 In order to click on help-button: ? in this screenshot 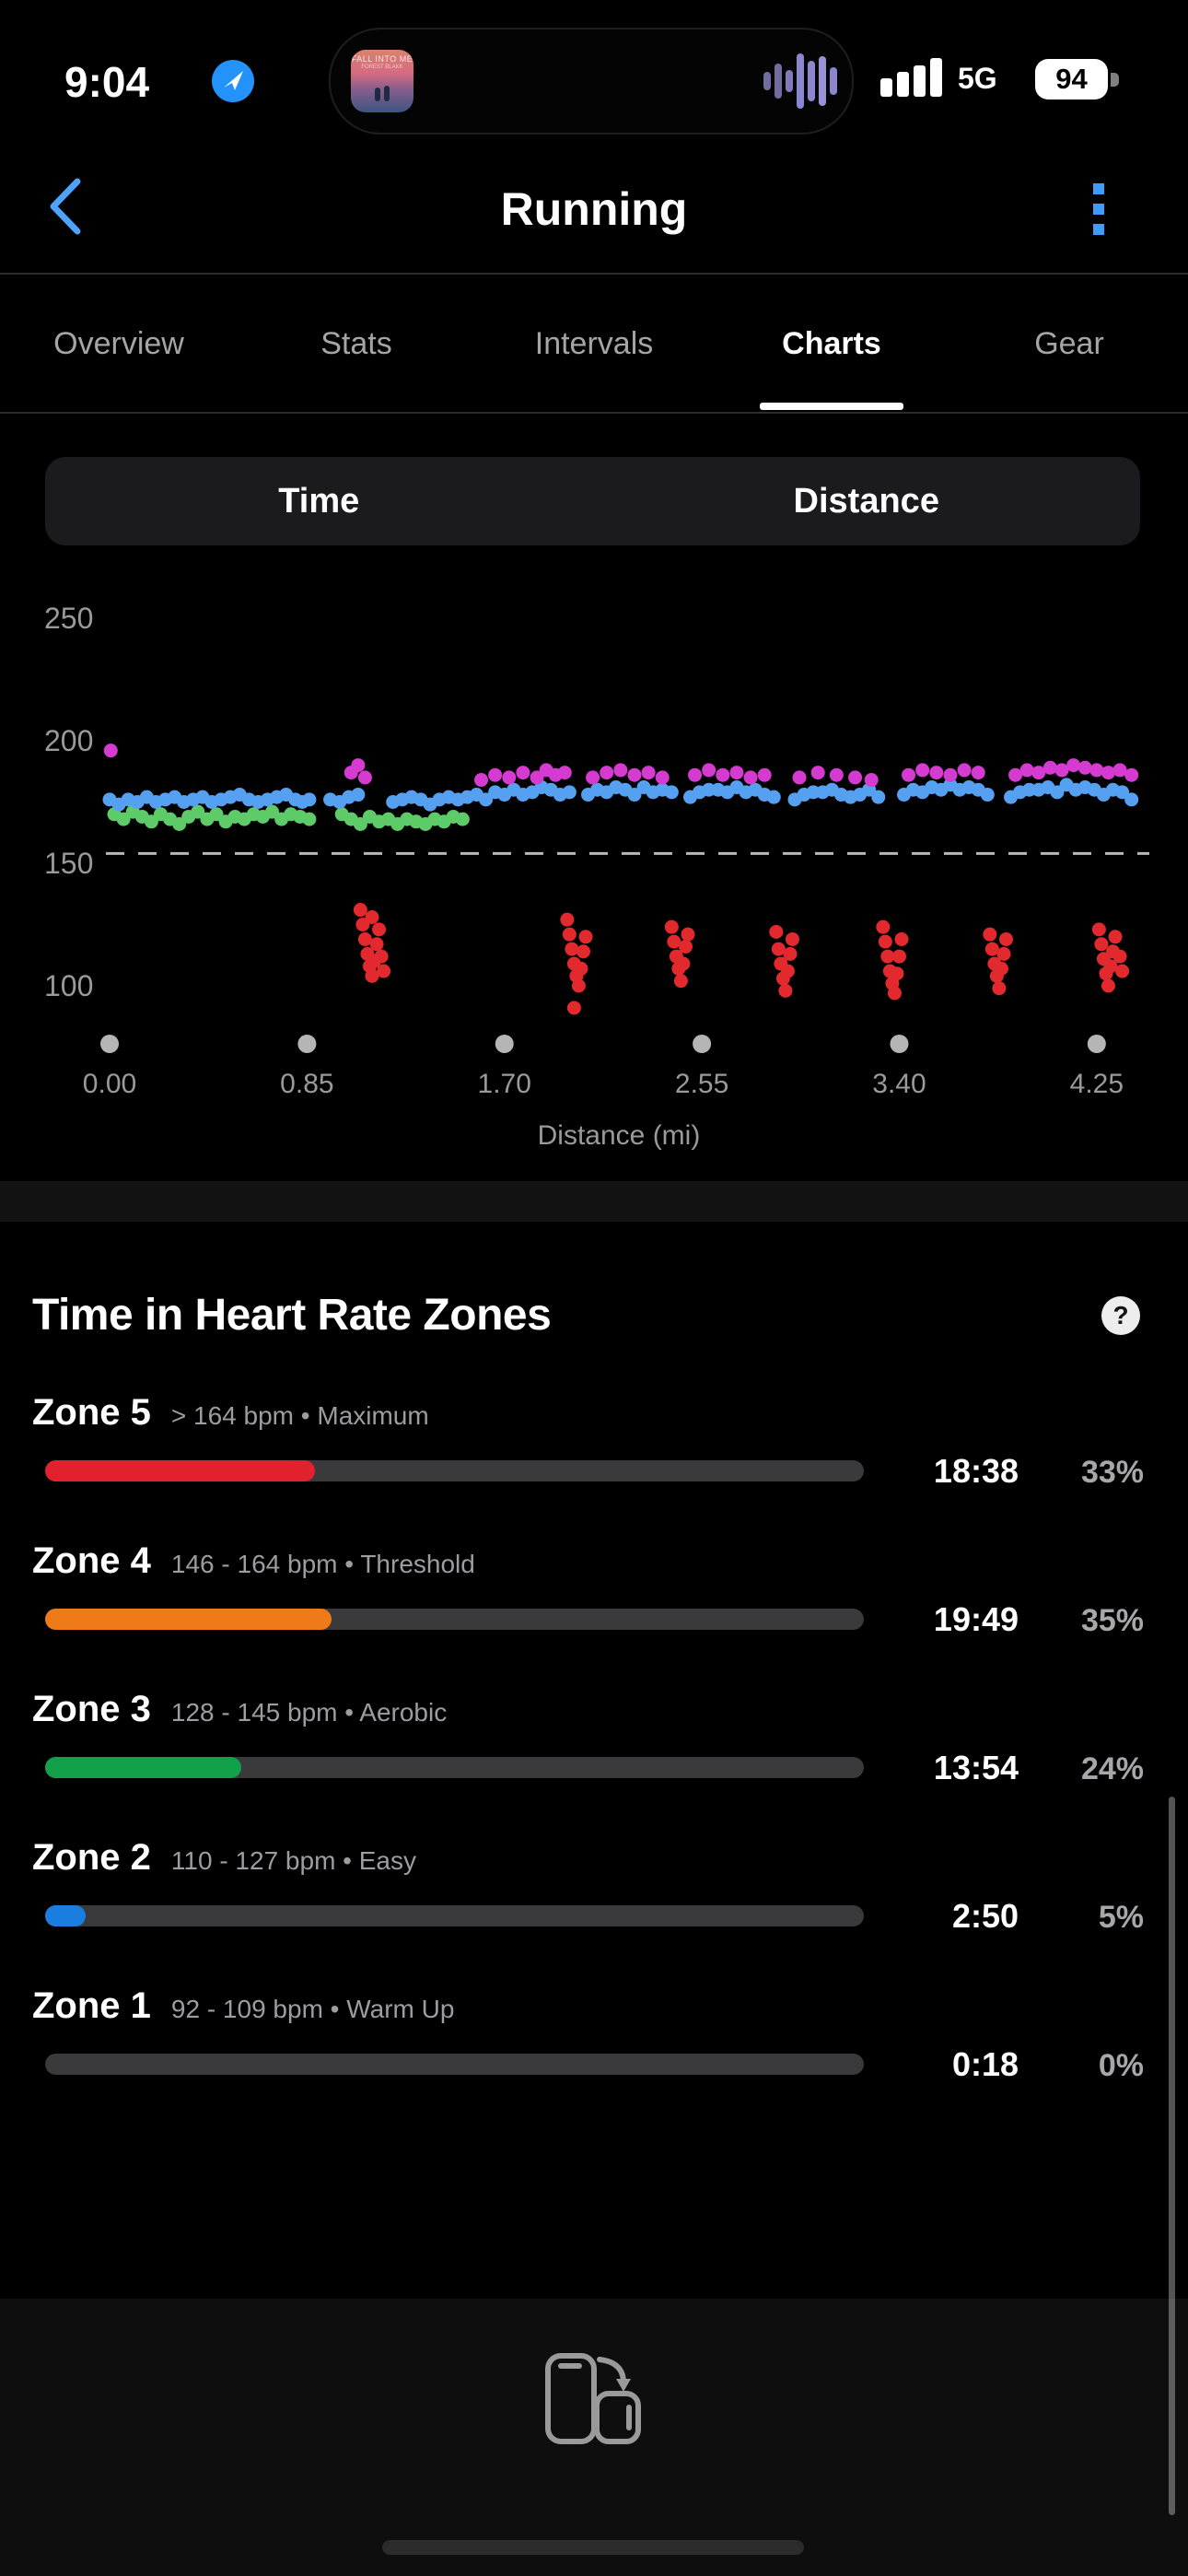, I will do `click(1120, 1315)`.